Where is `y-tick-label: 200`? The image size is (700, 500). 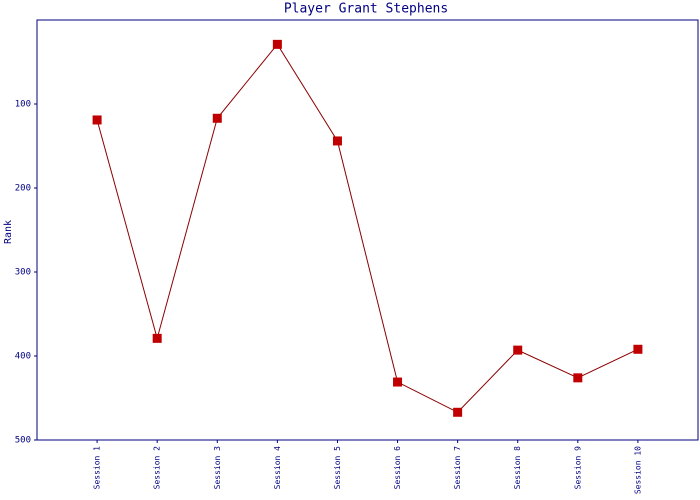
y-tick-label: 200 is located at coordinates (23, 189).